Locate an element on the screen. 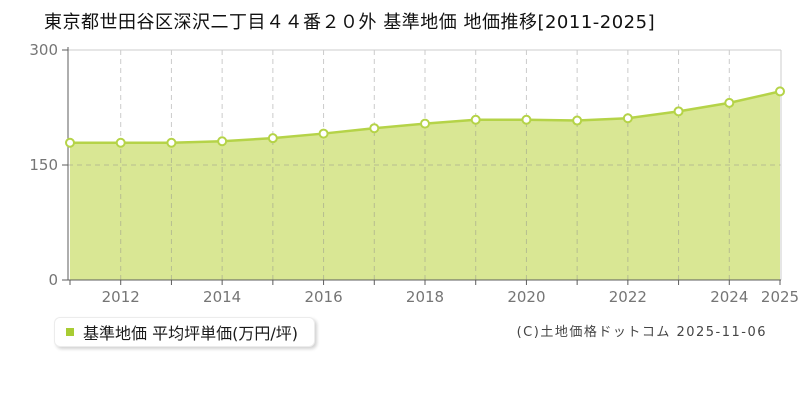 Image resolution: width=800 pixels, height=400 pixels. y-axis-label: 150 is located at coordinates (43, 165).